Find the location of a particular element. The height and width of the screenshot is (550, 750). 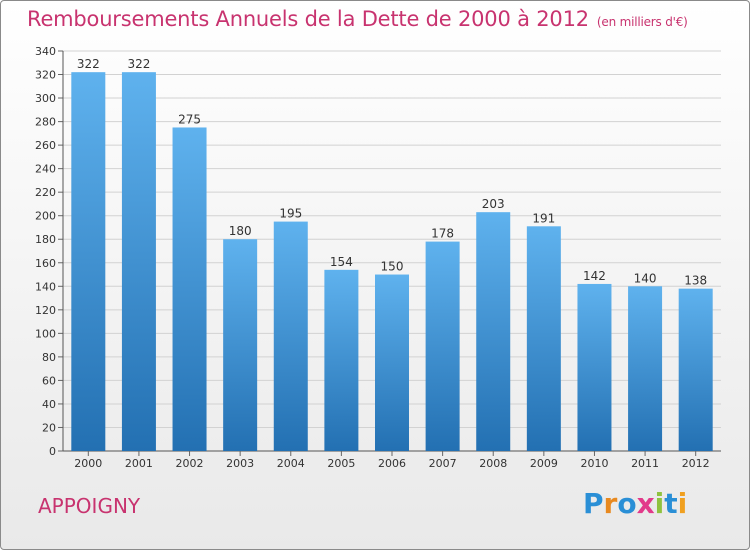

data-label: 178 is located at coordinates (442, 234).